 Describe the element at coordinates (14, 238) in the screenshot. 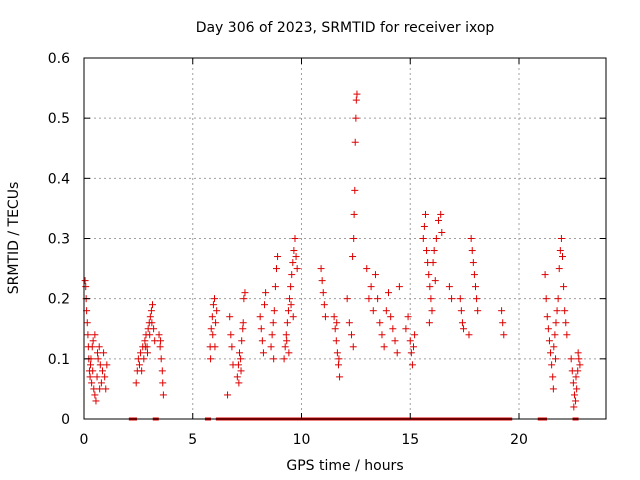

I see `y-axis-label: SRMTID / TECUs` at that location.